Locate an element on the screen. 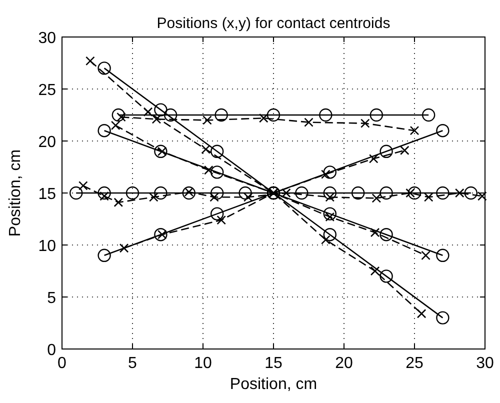 The width and height of the screenshot is (500, 403). x-tick-label: 0 is located at coordinates (62, 363).